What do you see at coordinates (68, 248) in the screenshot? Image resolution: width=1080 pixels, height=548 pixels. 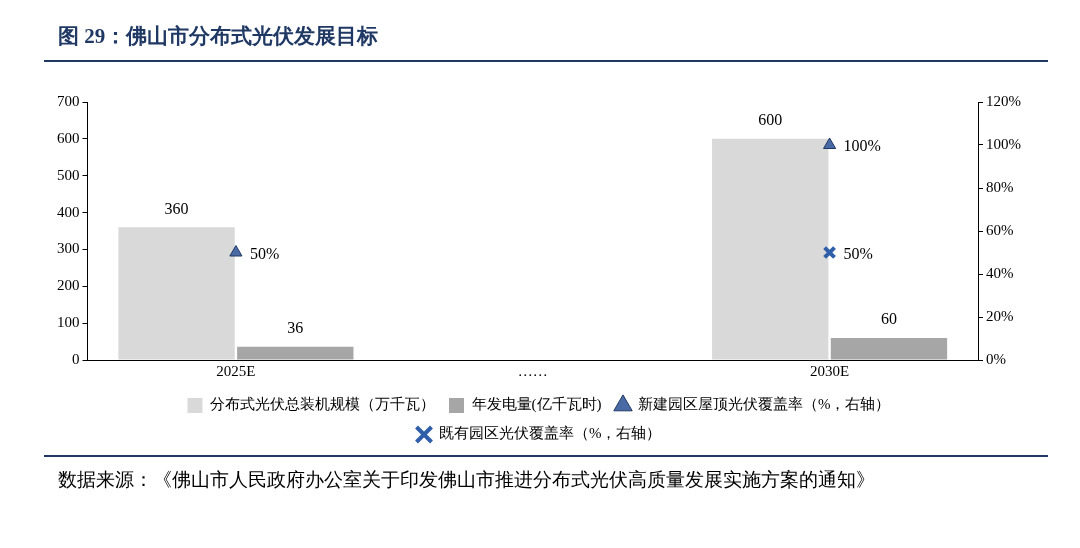 I see `y-tick-label: 300` at bounding box center [68, 248].